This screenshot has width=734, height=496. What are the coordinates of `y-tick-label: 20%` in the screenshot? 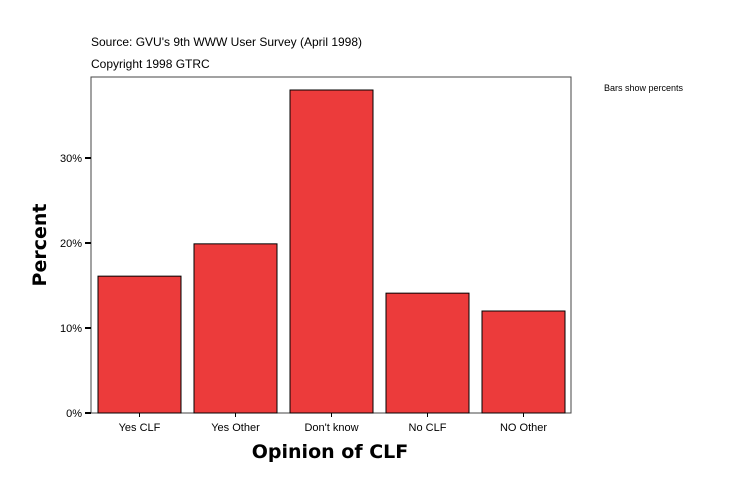 It's located at (71, 244).